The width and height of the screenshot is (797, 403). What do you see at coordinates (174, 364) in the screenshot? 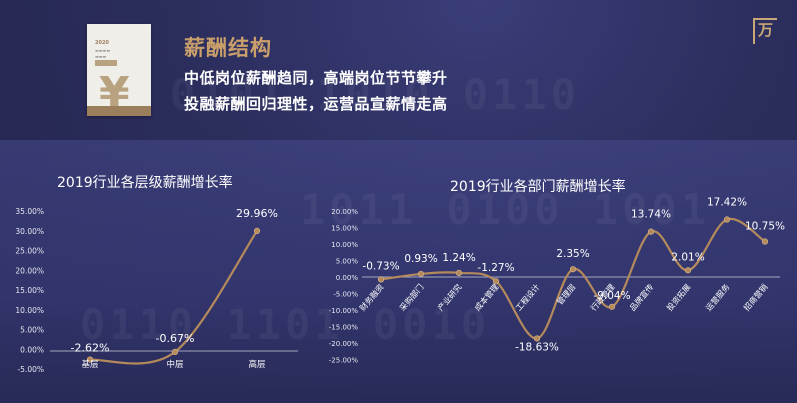
I see `chart-1-category-label: 中层` at bounding box center [174, 364].